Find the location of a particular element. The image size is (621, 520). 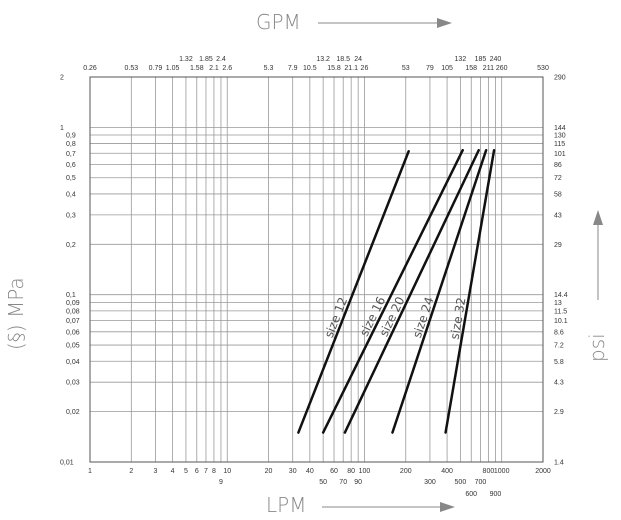

right-tick-label: 72 is located at coordinates (558, 178).